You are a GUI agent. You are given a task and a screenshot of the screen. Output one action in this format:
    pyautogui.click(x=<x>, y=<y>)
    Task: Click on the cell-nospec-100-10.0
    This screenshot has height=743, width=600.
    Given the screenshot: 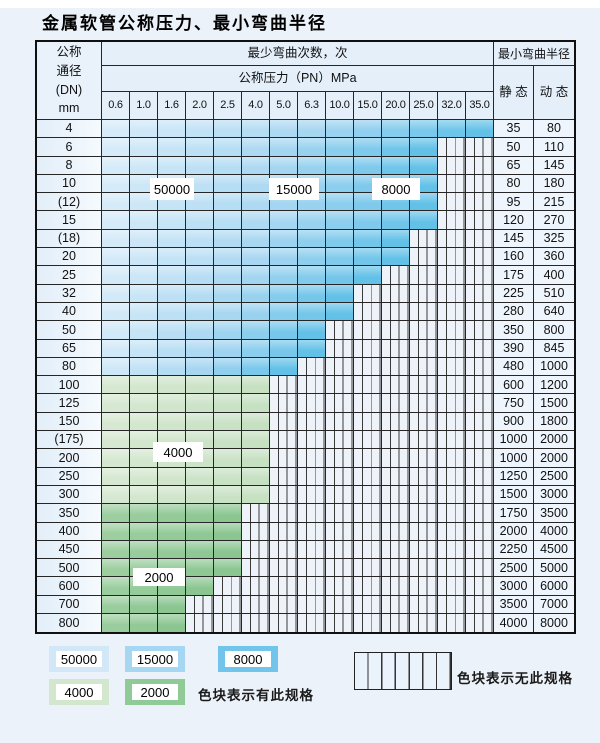 What is the action you would take?
    pyautogui.click(x=340, y=385)
    